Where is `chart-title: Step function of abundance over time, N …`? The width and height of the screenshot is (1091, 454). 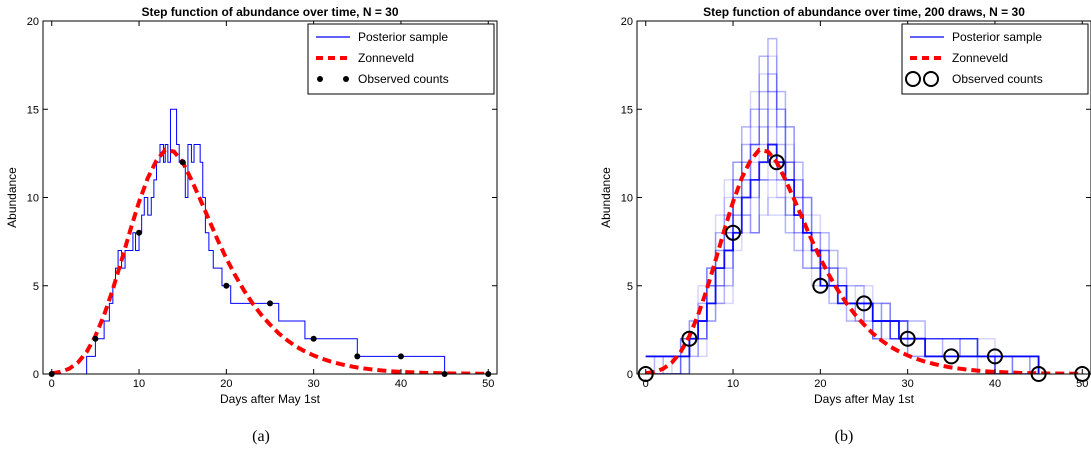
chart-title: Step function of abundance over time, N … is located at coordinates (269, 12).